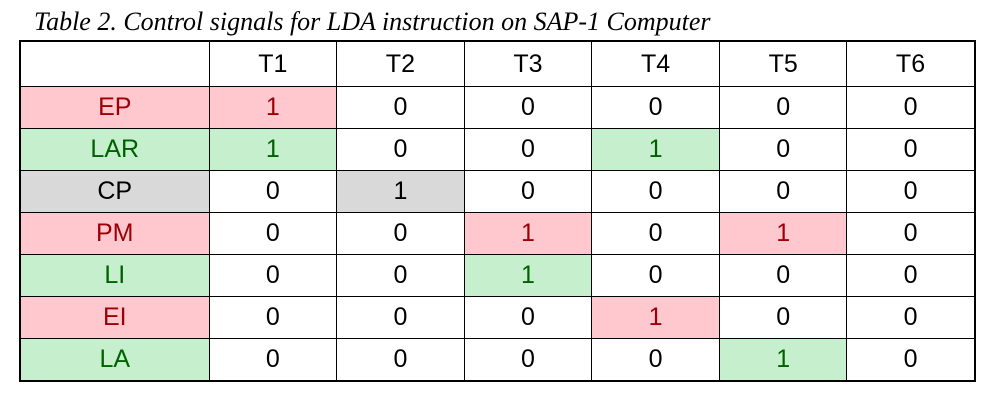 This screenshot has width=996, height=400. Describe the element at coordinates (114, 63) in the screenshot. I see `header-corner` at that location.